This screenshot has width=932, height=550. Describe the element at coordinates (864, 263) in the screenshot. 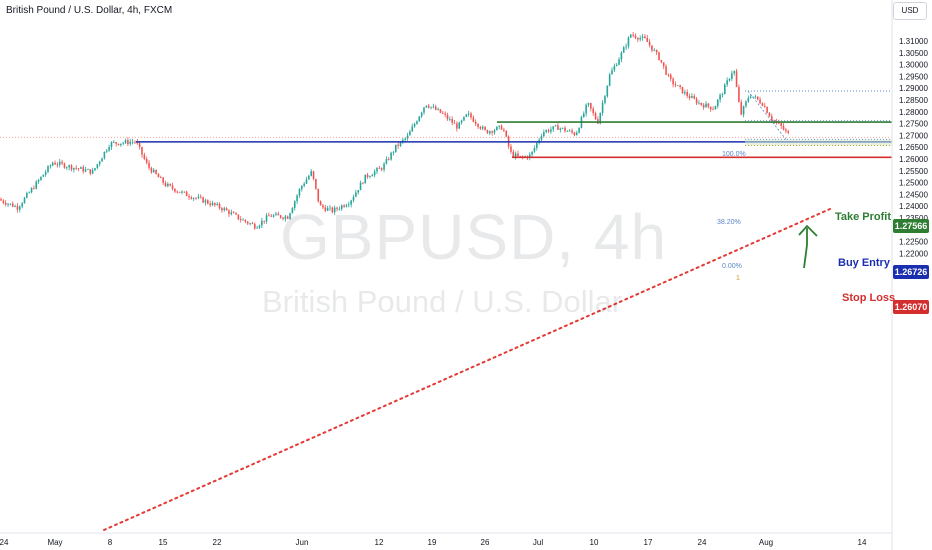

I see `buy-entry-label: Buy Entry` at that location.